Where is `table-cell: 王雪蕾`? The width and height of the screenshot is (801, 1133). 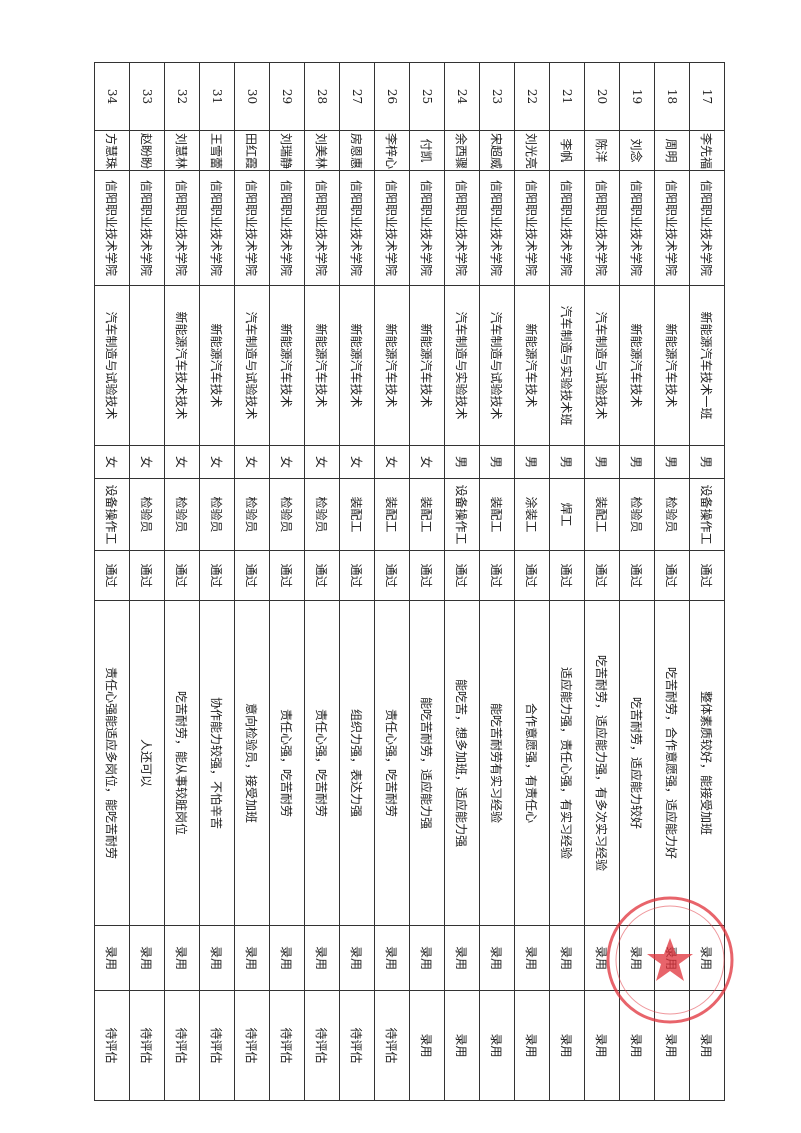
table-cell: 王雪蕾 is located at coordinates (217, 150).